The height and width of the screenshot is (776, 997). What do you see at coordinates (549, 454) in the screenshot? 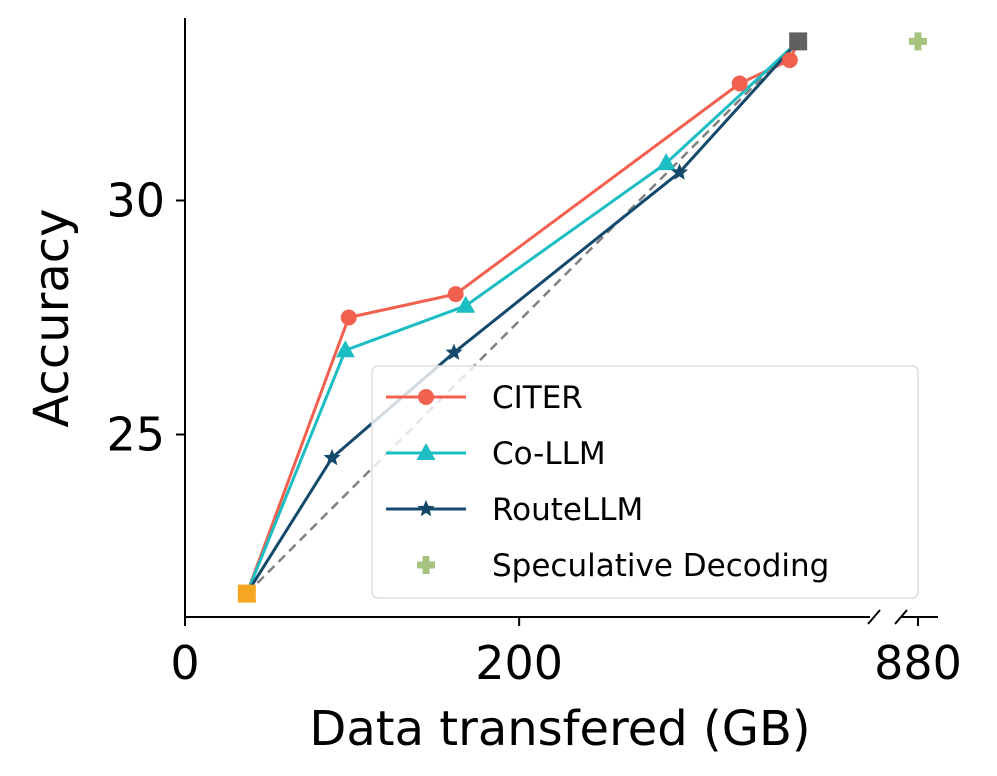
I see `legend-label-co-llm: Co-LLM` at bounding box center [549, 454].